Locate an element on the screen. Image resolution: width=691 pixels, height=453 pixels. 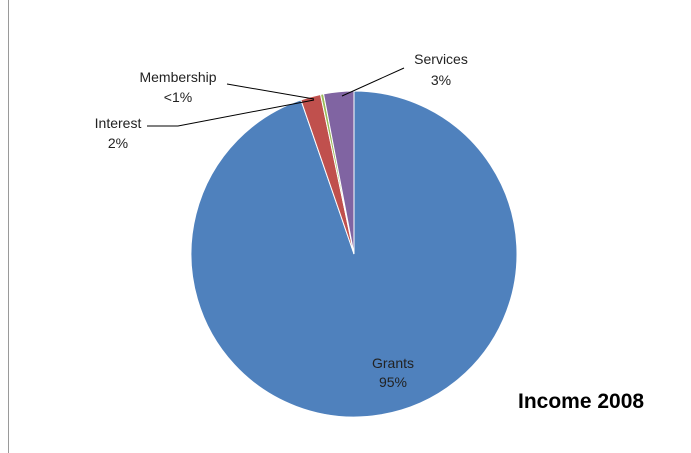
leader-line-services is located at coordinates (373, 82).